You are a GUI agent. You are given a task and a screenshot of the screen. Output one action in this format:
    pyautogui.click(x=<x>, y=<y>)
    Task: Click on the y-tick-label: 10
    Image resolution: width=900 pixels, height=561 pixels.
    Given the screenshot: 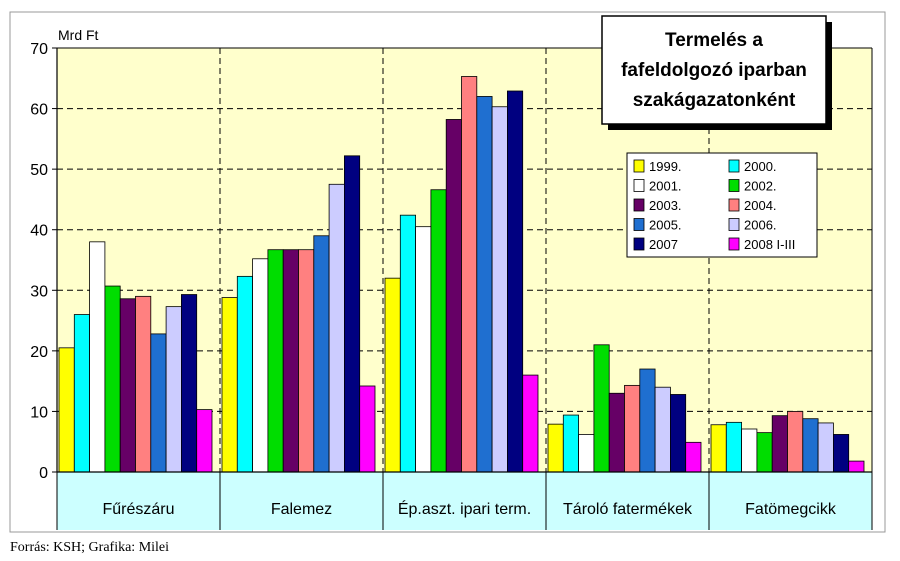 What is the action you would take?
    pyautogui.click(x=39, y=412)
    